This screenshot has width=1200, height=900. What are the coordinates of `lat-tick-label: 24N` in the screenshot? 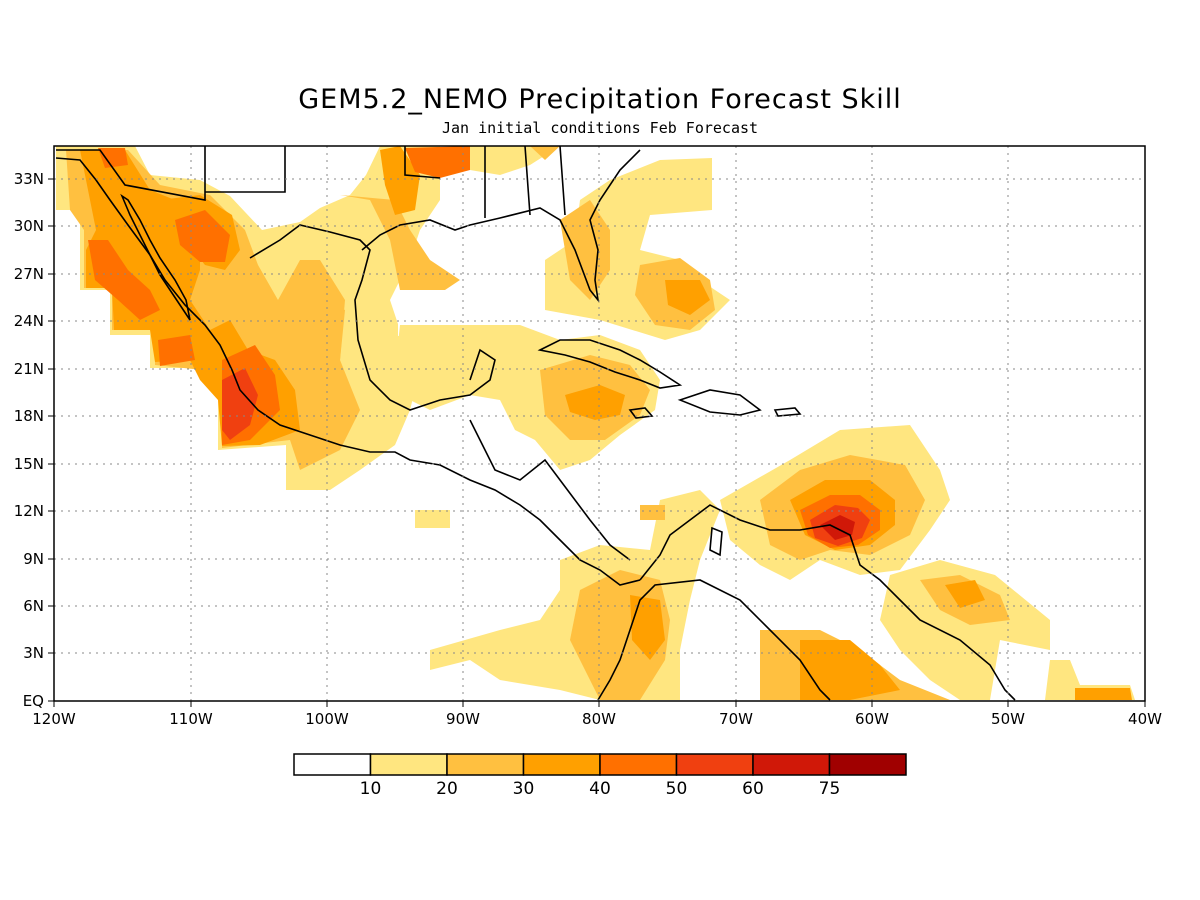 It's located at (29, 321).